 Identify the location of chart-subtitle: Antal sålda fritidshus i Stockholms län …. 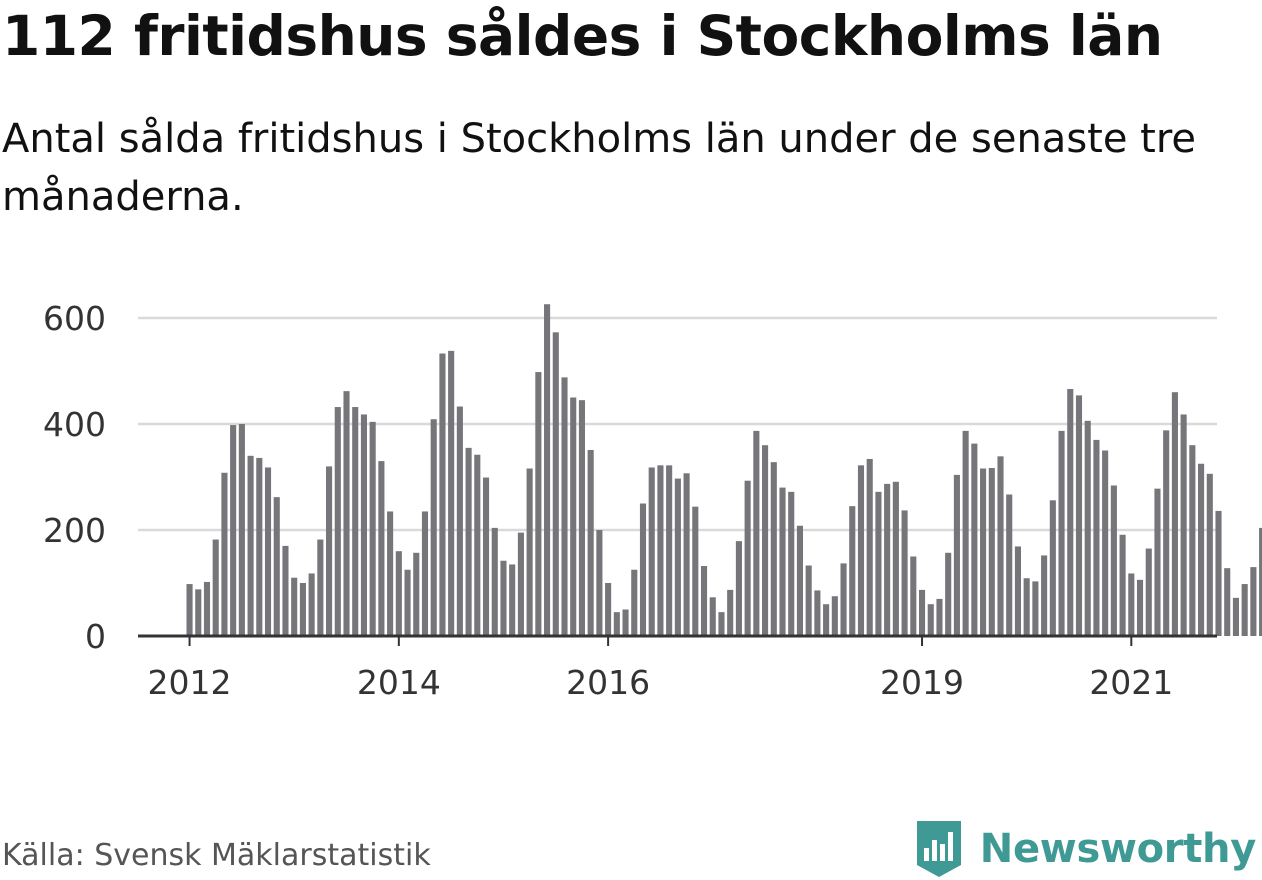
(612, 168).